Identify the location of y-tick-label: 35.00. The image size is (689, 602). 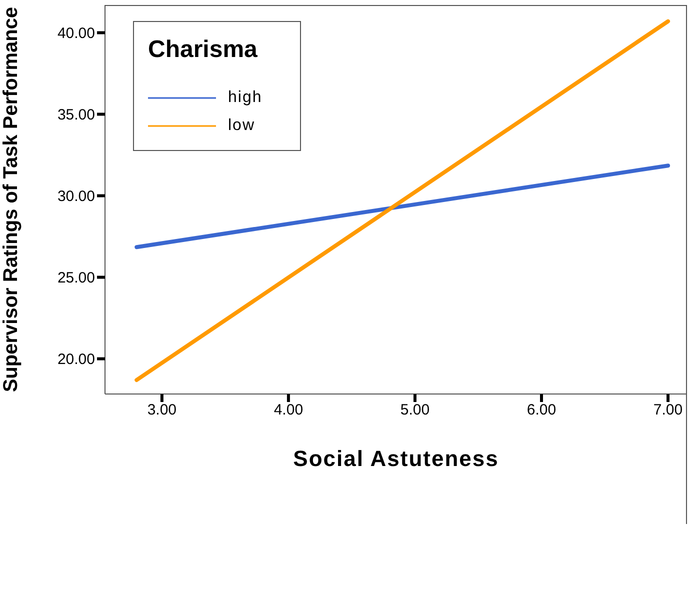
(76, 115).